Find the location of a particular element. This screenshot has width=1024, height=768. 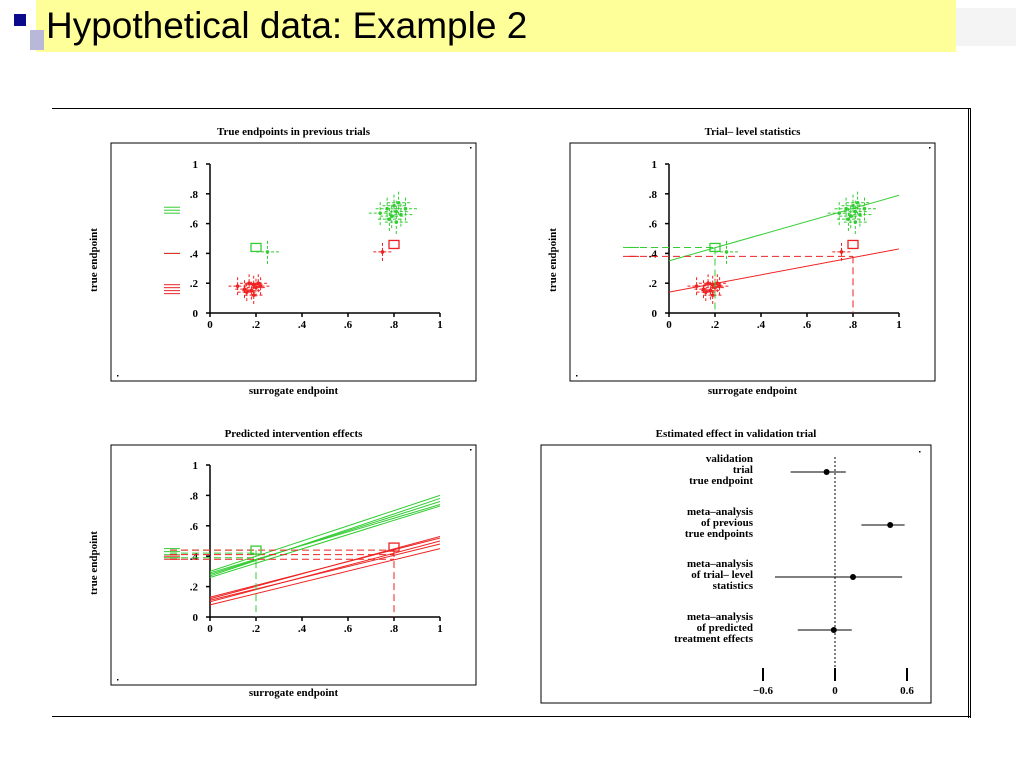

slide-title-bar is located at coordinates (496, 26).